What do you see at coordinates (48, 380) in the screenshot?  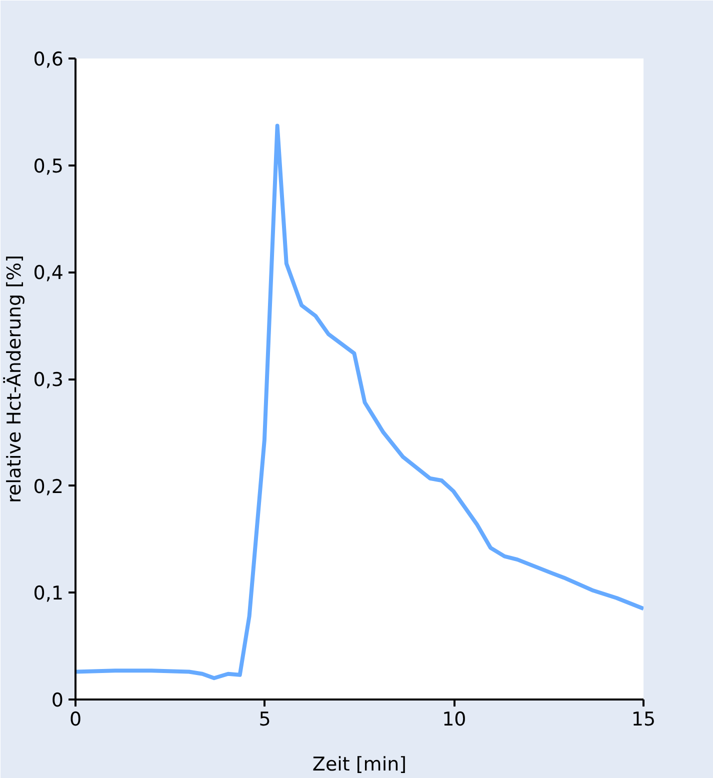 I see `y-tick-label: 0,3` at bounding box center [48, 380].